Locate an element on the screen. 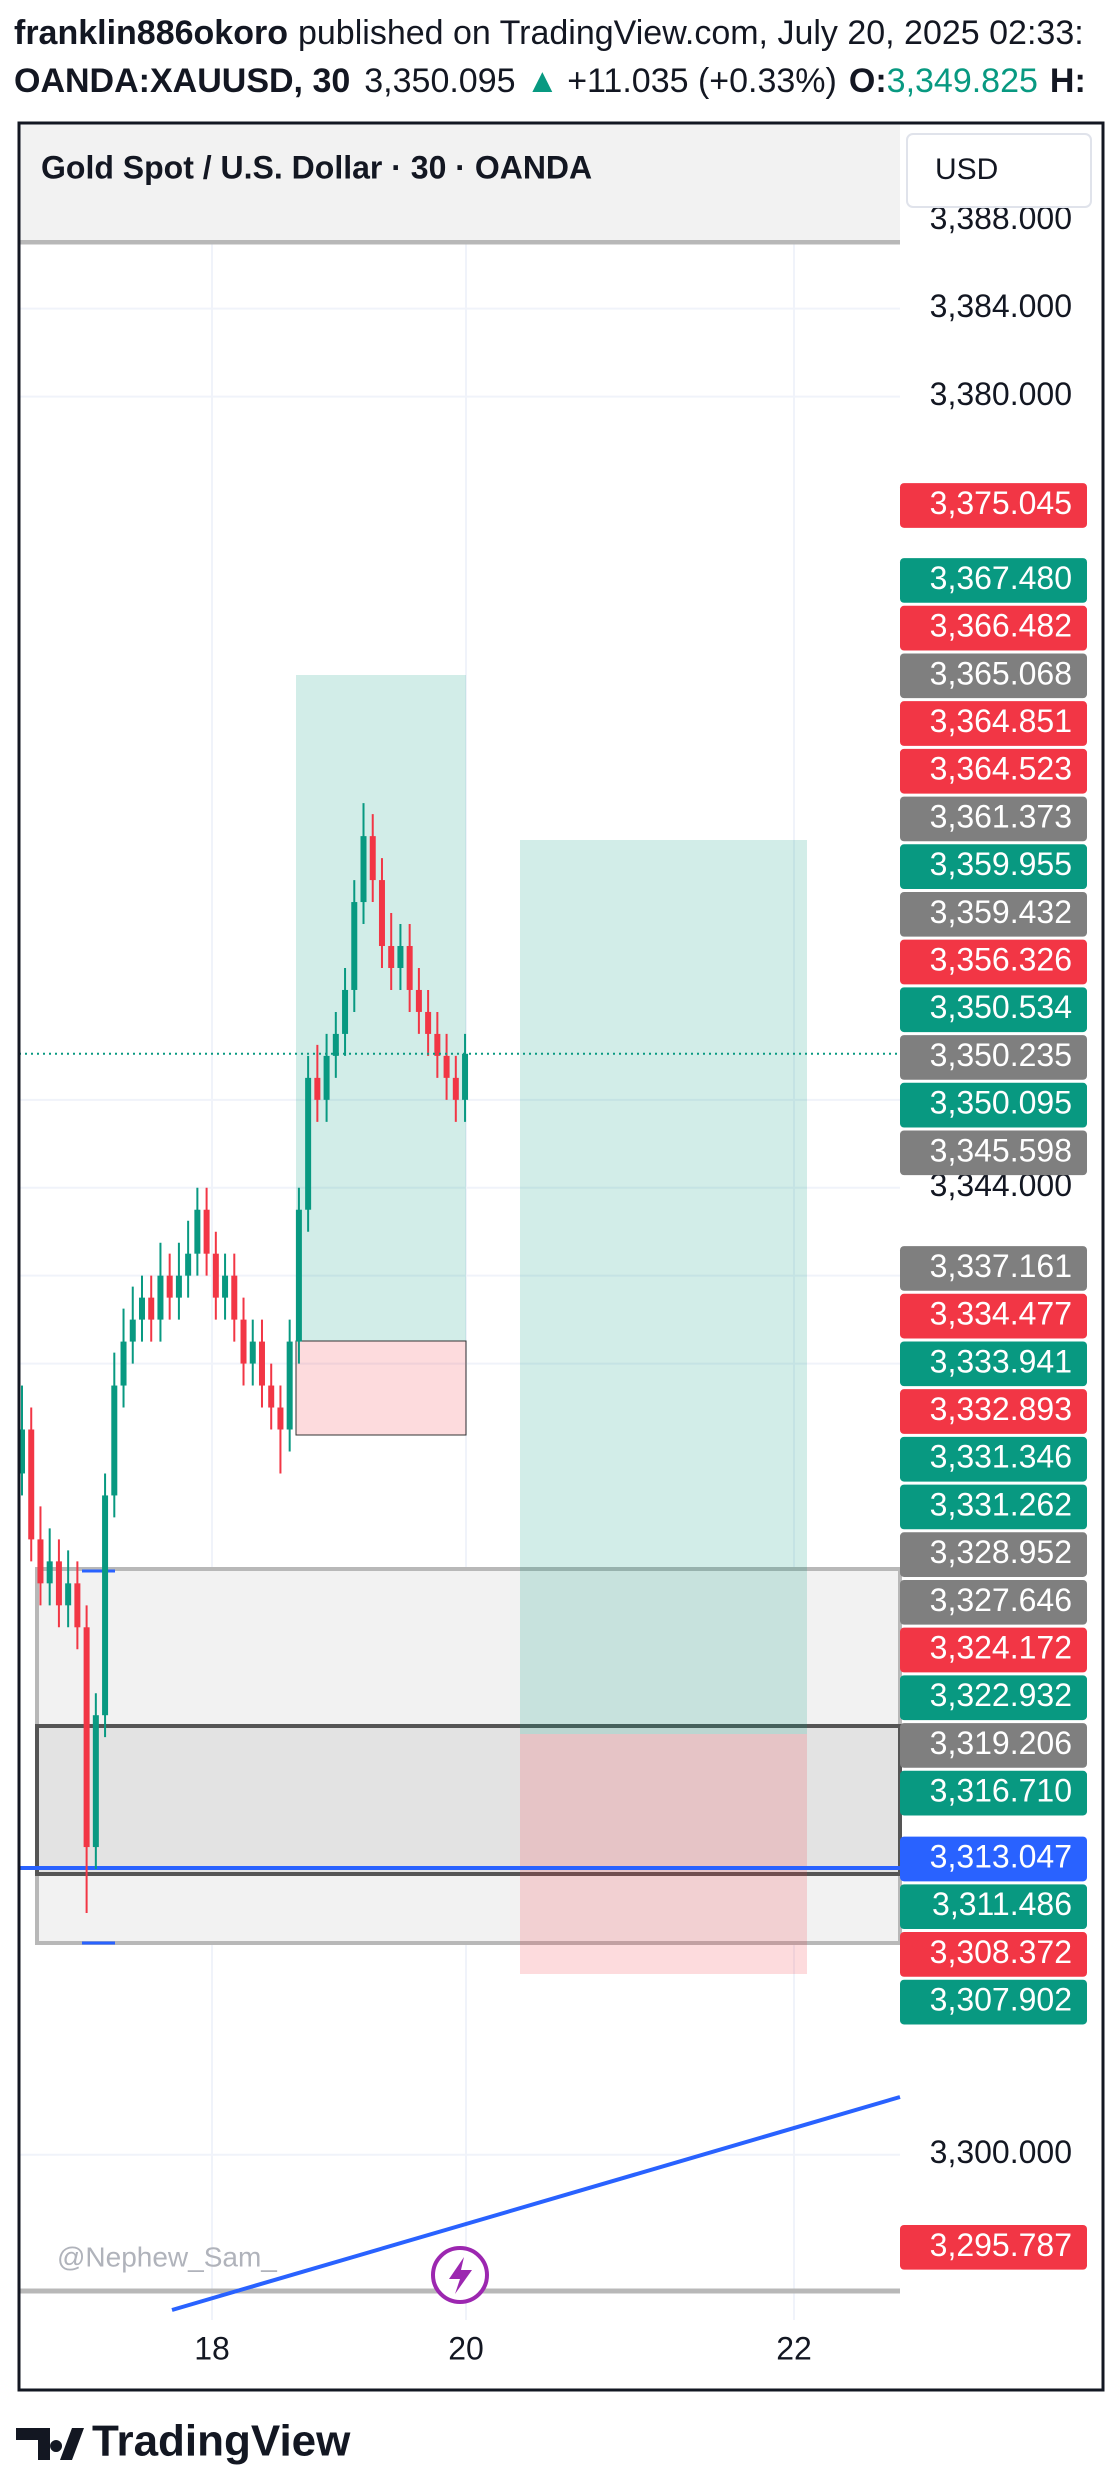 The width and height of the screenshot is (1120, 2490). price-label: 3,367.480 is located at coordinates (1001, 578).